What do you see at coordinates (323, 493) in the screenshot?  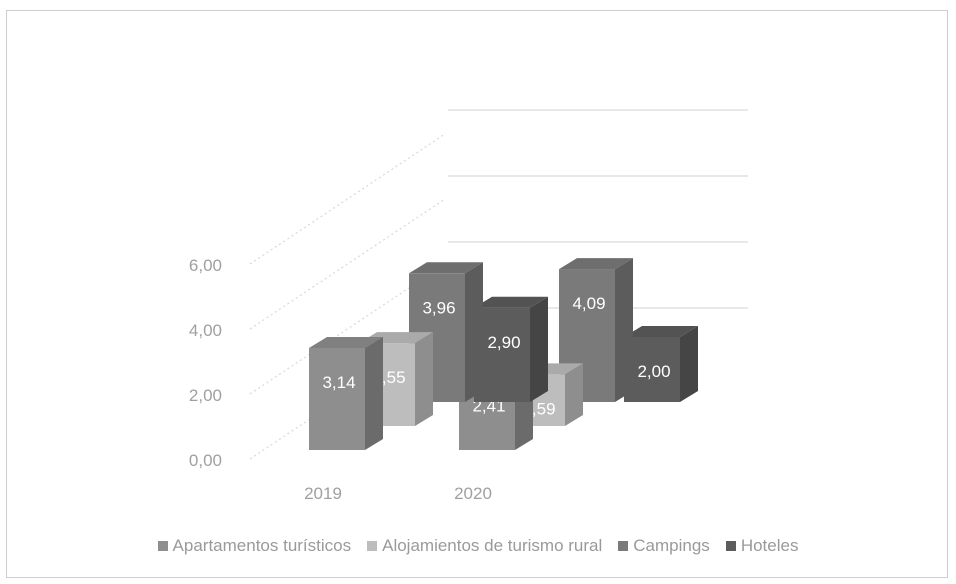 I see `x-tick-label: 2019` at bounding box center [323, 493].